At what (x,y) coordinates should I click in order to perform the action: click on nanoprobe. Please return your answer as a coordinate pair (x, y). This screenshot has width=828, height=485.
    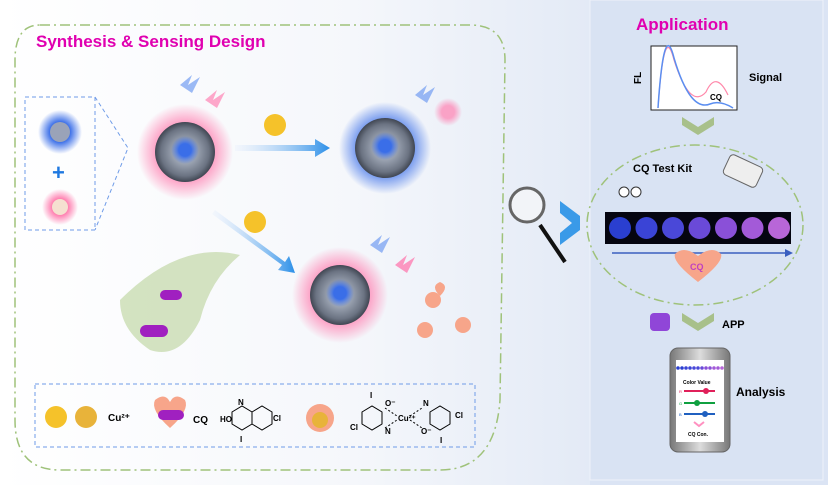
    Looking at the image, I should click on (185, 152).